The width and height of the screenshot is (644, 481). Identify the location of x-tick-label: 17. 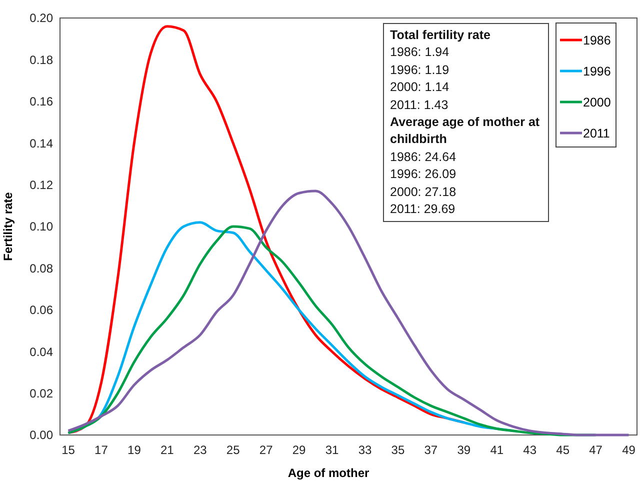
(101, 450).